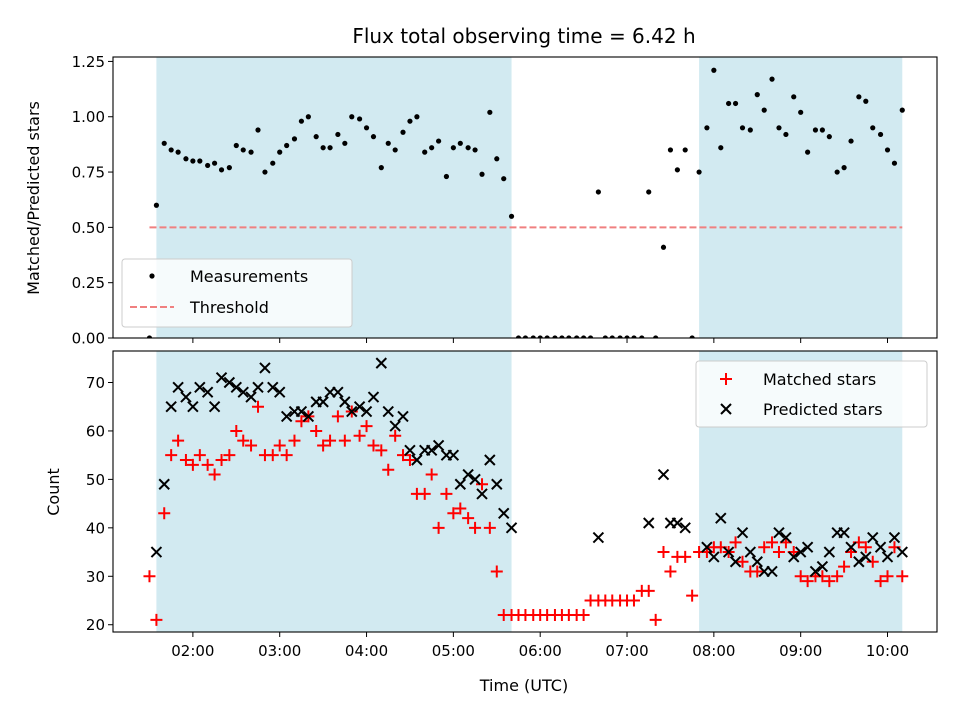 Image resolution: width=960 pixels, height=720 pixels. Describe the element at coordinates (811, 394) in the screenshot. I see `count-legend: Matched stars Predicted stars` at that location.